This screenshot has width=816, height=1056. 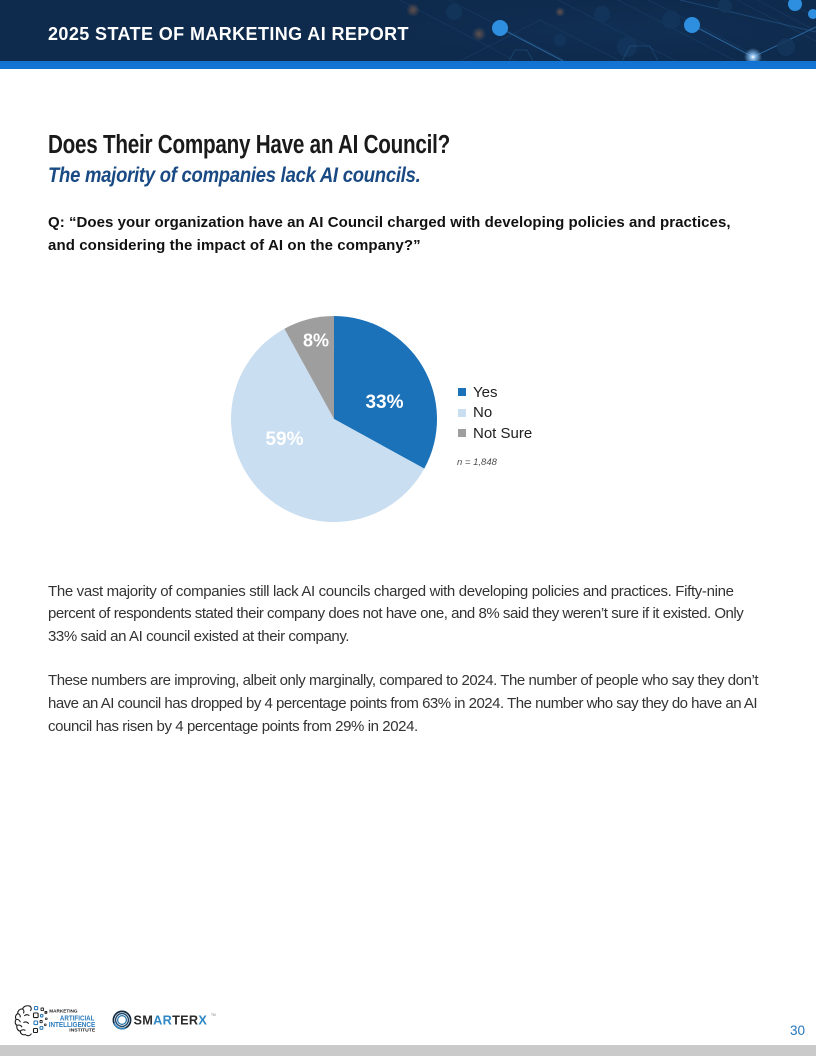 What do you see at coordinates (213, 1015) in the screenshot?
I see `svg-text: TM` at bounding box center [213, 1015].